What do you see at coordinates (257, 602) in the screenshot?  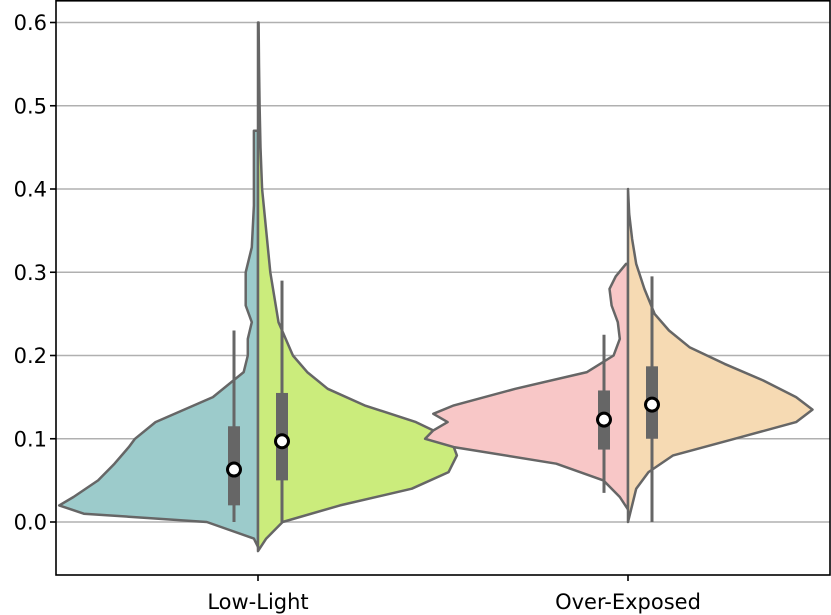 I see `x-tick-label: Low-Light` at bounding box center [257, 602].